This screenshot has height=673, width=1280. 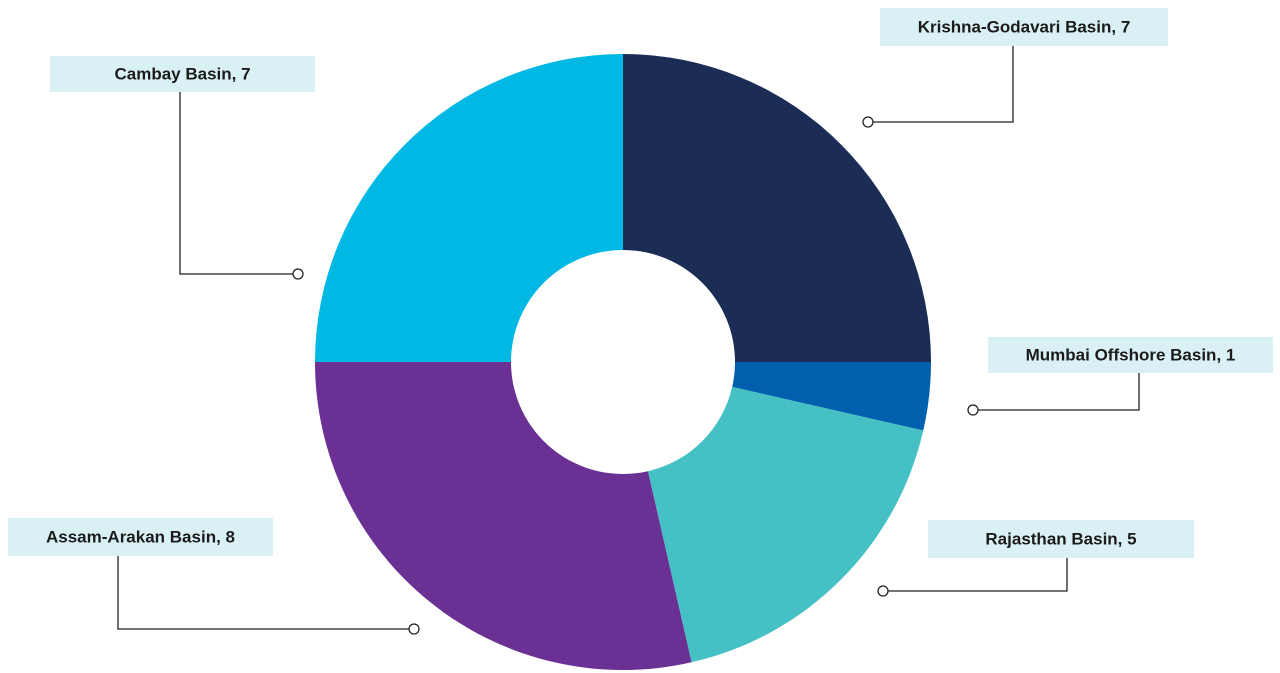 I want to click on slice-label: Cambay Basin, 7, so click(x=182, y=73).